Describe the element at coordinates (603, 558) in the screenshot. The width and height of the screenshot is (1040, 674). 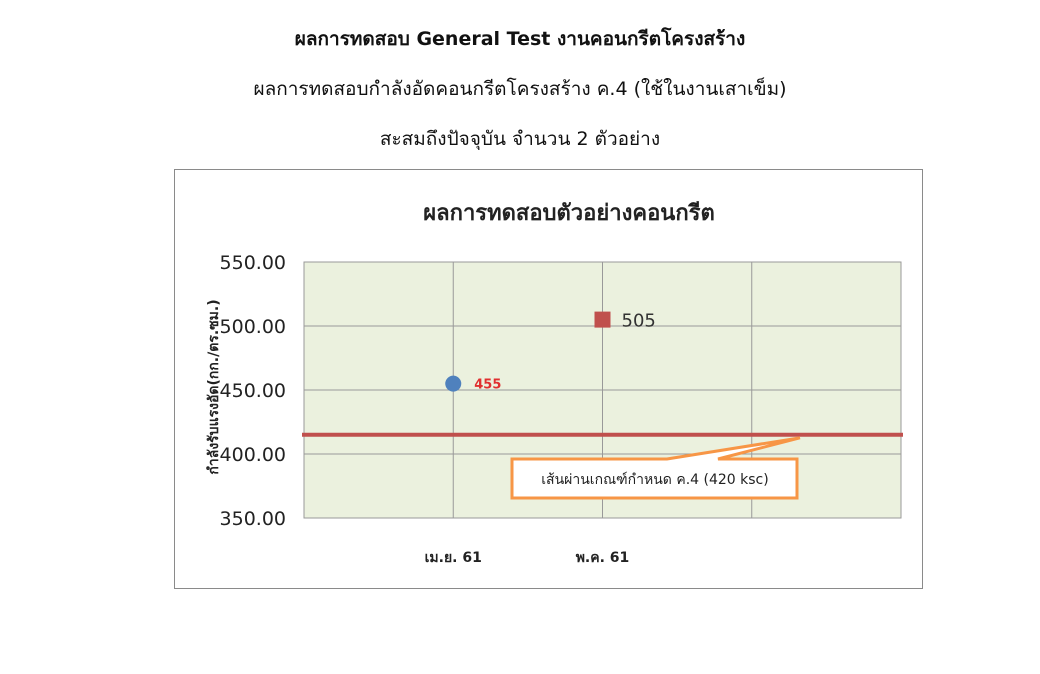
I see `x-tick-label: พ.ค. 61` at that location.